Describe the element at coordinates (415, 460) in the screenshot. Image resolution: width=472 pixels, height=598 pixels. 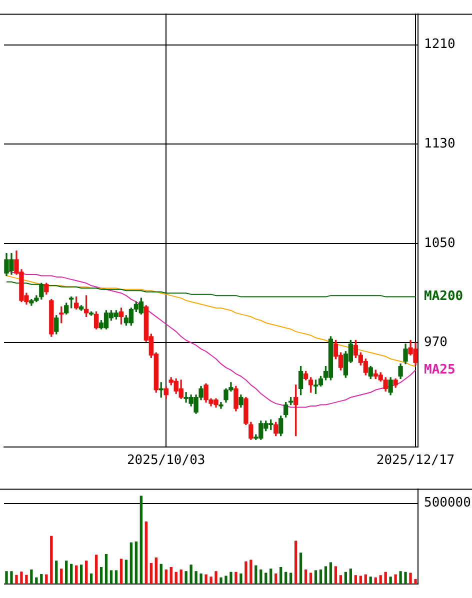
I see `x-tick-label: 2025/12/17` at that location.